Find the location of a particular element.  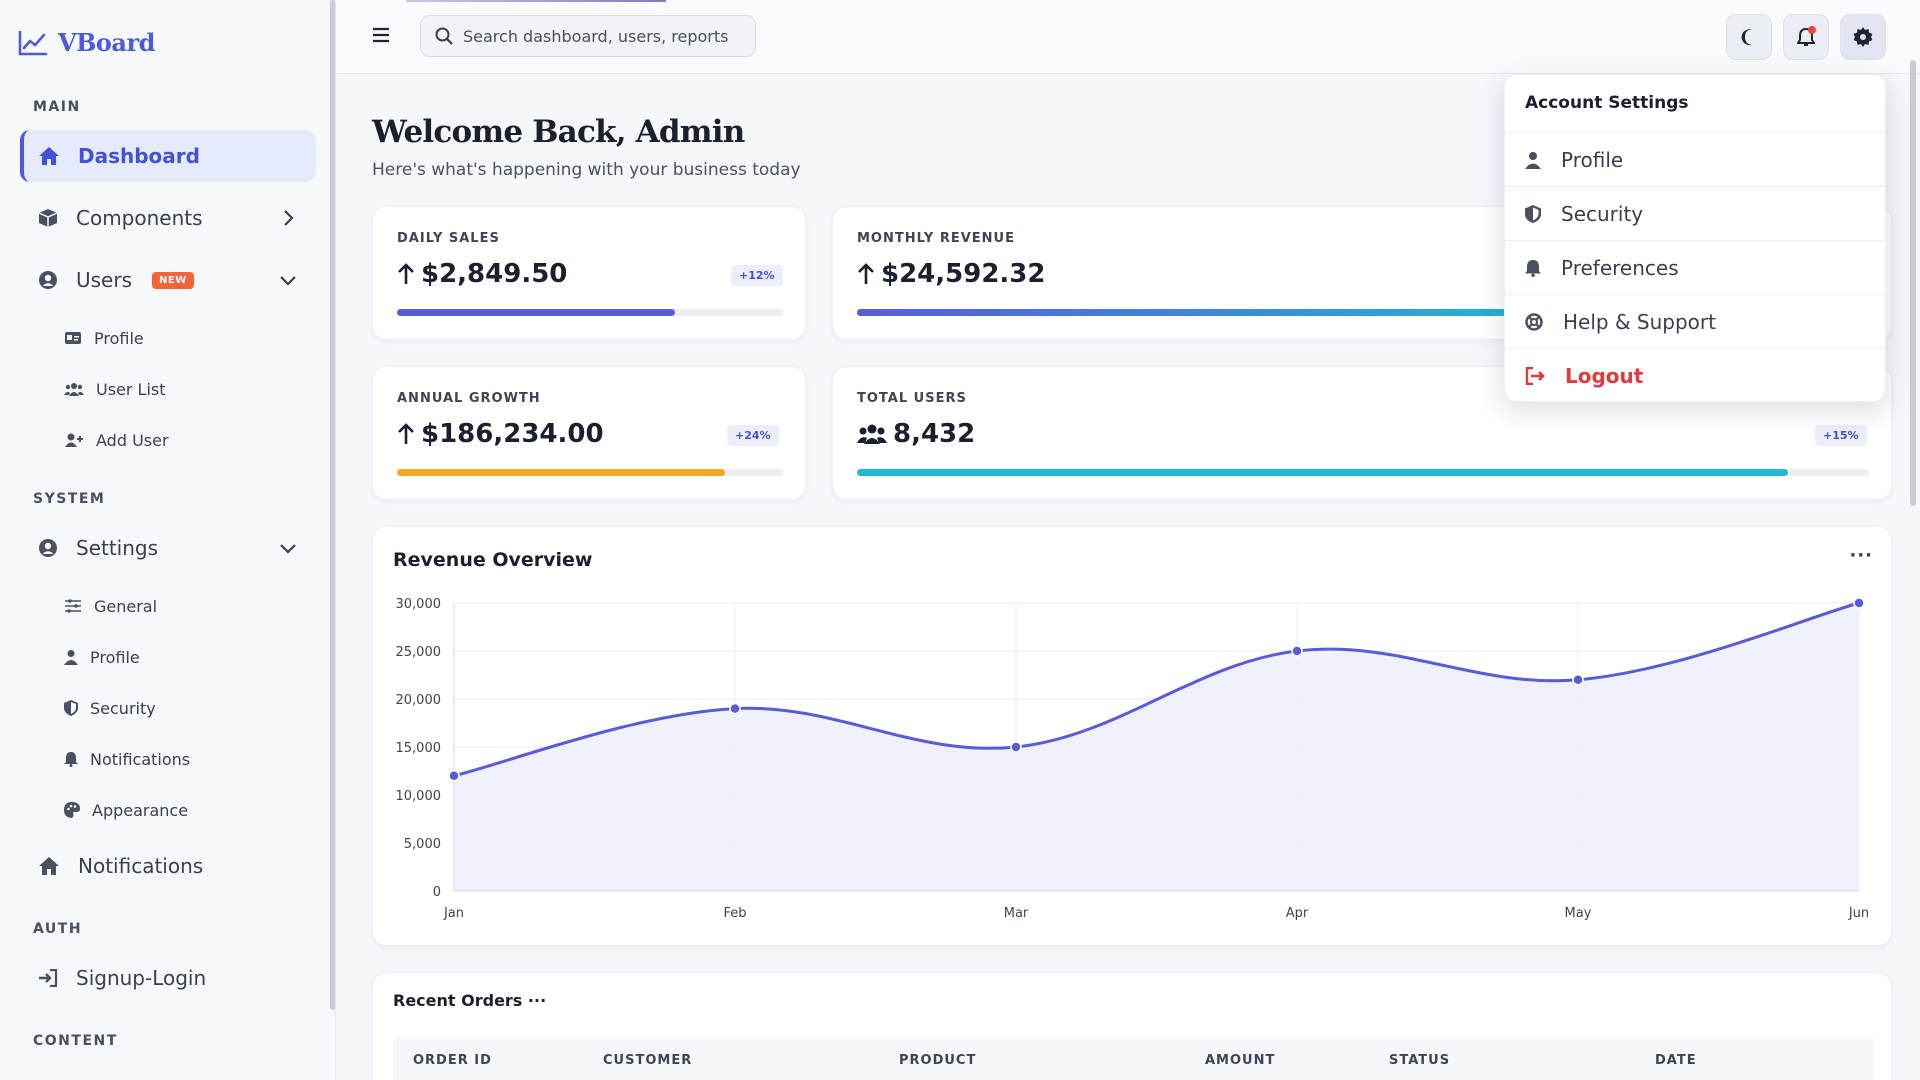

life-ring-icon is located at coordinates (1534, 321).